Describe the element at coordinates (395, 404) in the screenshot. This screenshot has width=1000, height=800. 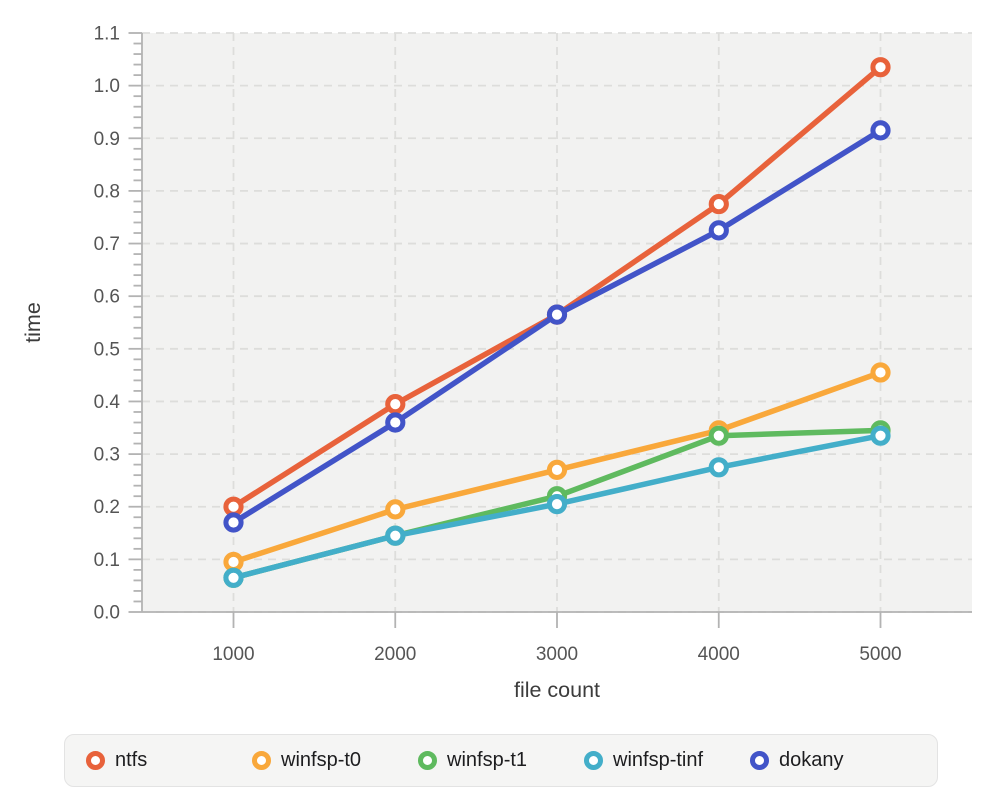
I see `data-point-ntfs-2000` at that location.